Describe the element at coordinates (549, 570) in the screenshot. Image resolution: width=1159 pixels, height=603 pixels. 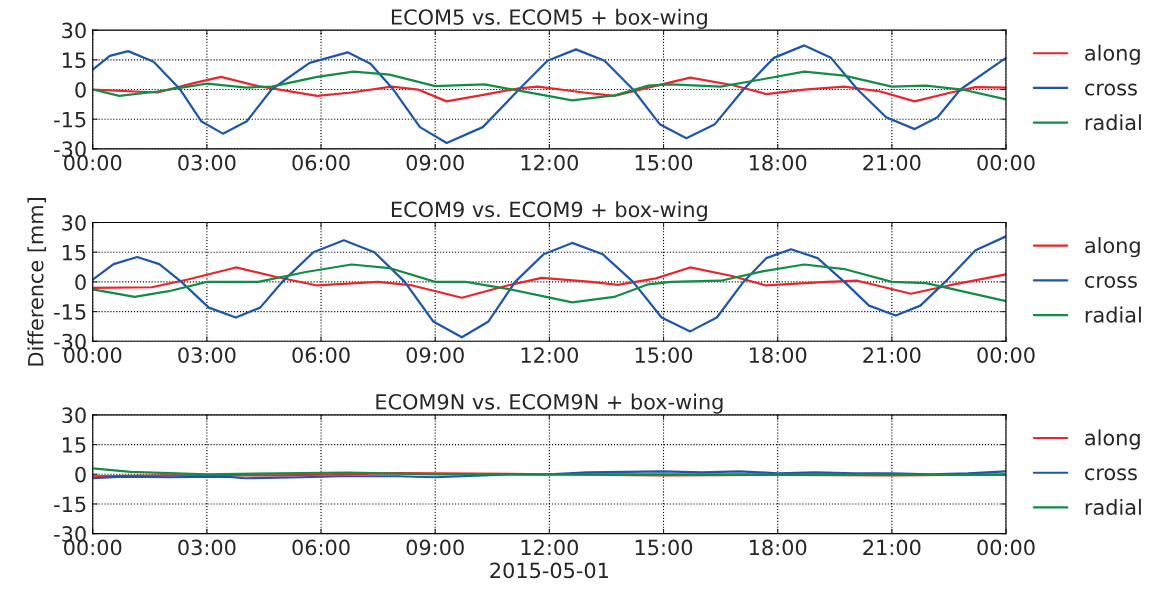
I see `x-axis-title: 2015-05-01` at that location.